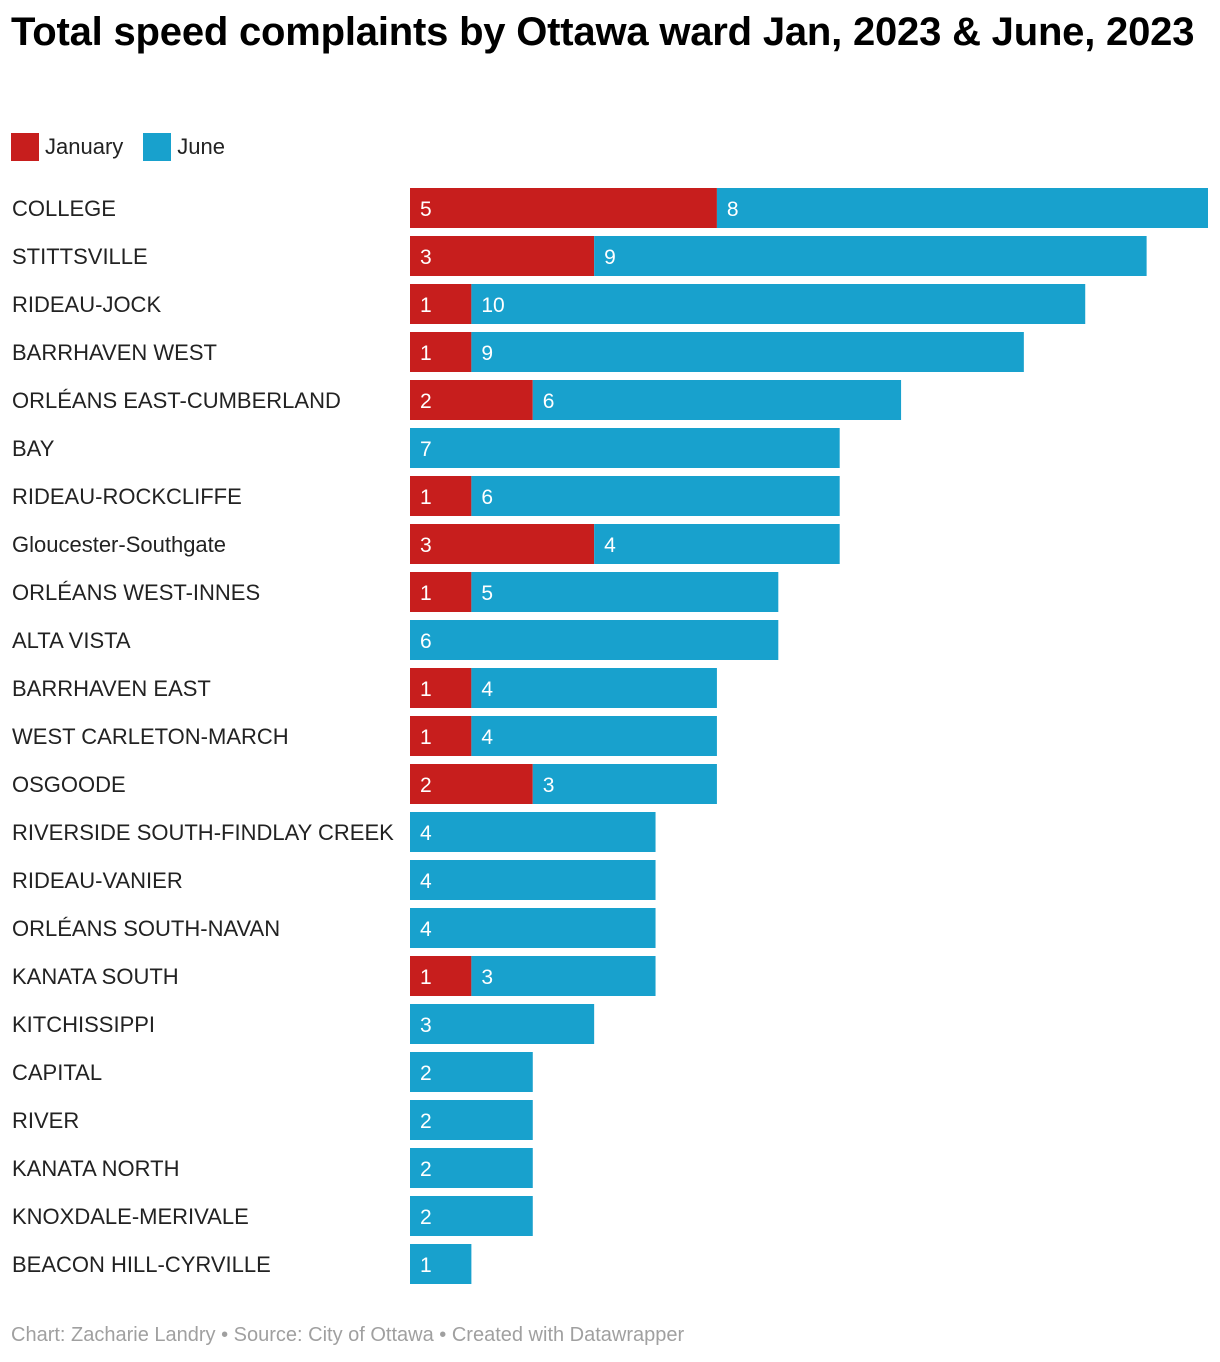  I want to click on bar-row: RIDEAU-JOCK 1 10, so click(549, 304).